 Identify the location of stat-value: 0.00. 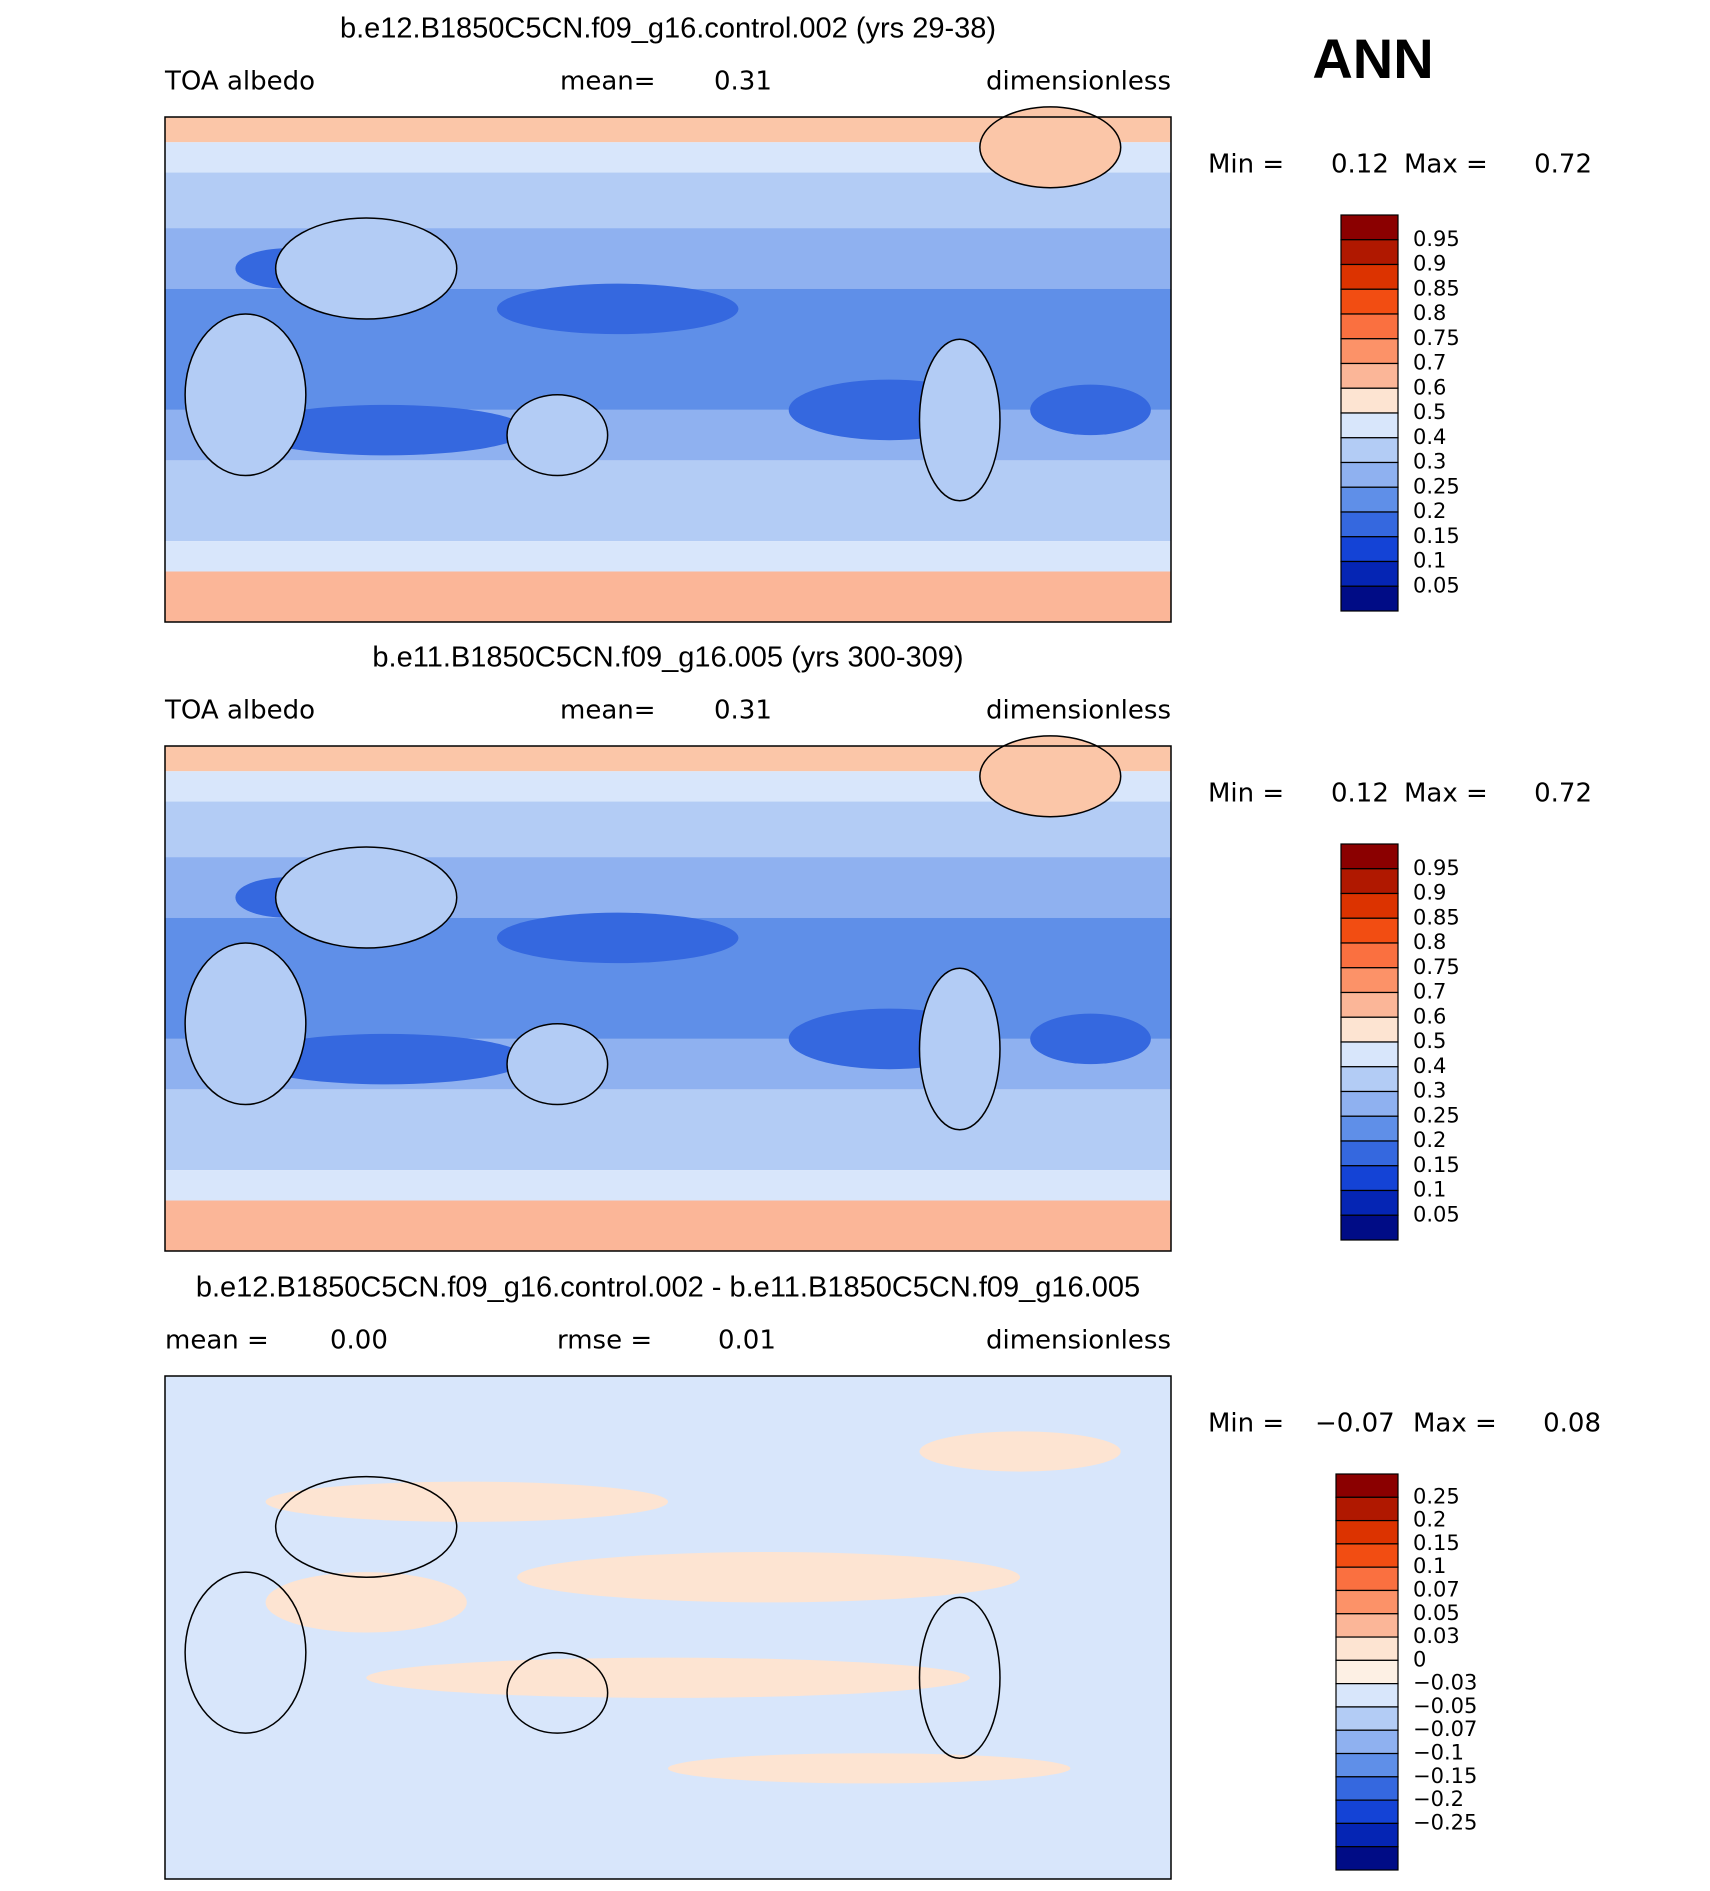
(359, 1341).